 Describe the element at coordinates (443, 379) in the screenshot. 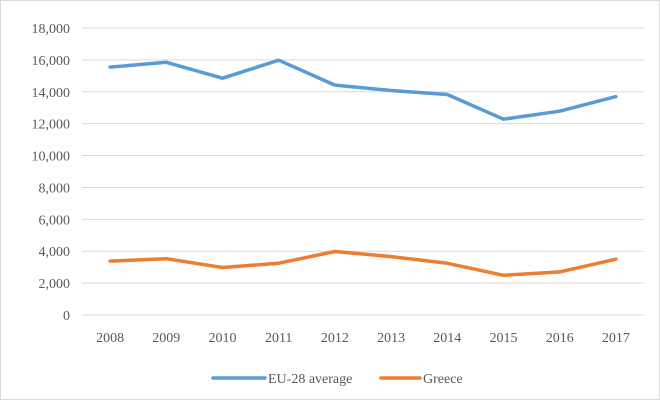

I see `legend-label-1: Greece` at that location.